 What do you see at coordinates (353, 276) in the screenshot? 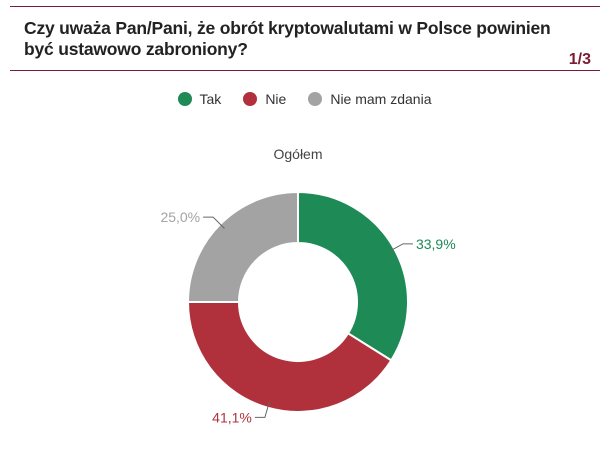
I see `slice-tak` at bounding box center [353, 276].